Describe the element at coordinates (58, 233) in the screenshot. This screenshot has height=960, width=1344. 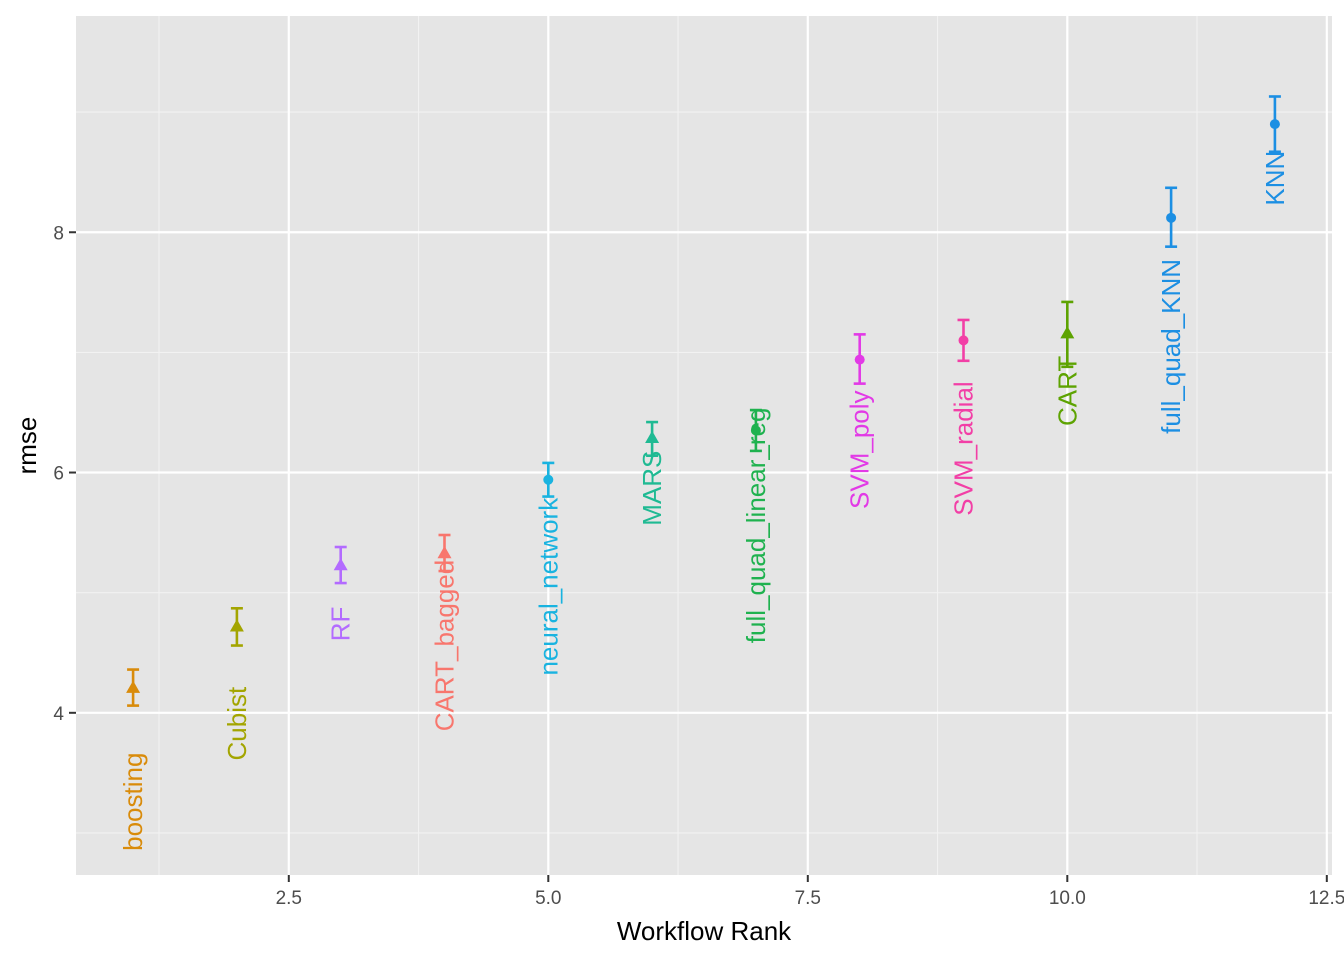
I see `y-tick-label: 8` at that location.